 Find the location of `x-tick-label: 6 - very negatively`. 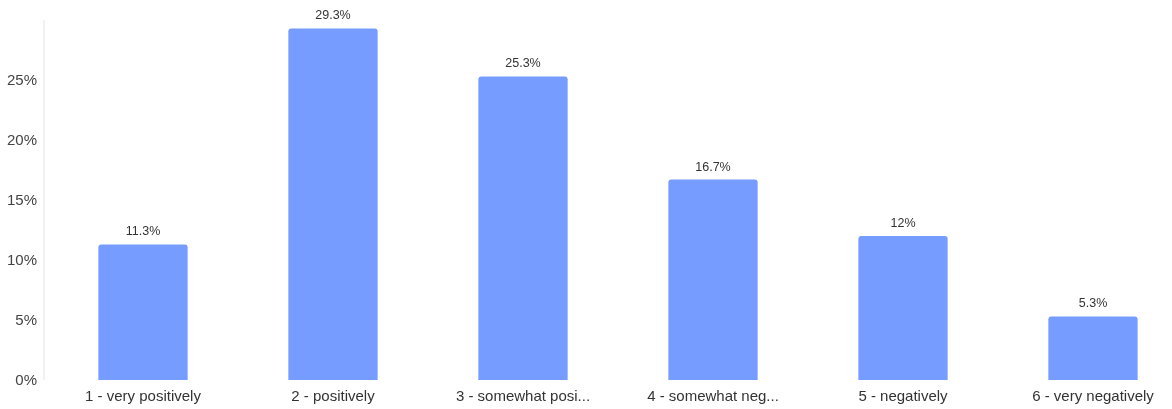

x-tick-label: 6 - very negatively is located at coordinates (1093, 395).